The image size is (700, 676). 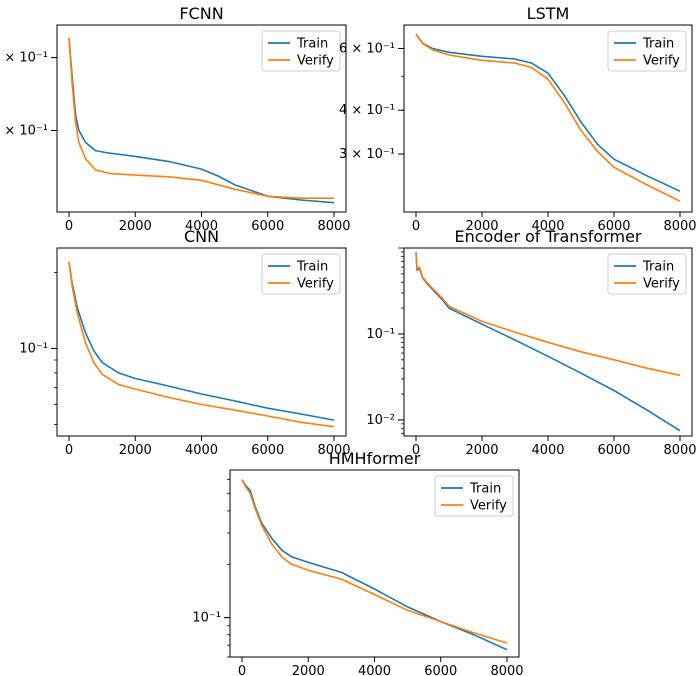 What do you see at coordinates (375, 458) in the screenshot?
I see `chart-title: HMHformer` at bounding box center [375, 458].